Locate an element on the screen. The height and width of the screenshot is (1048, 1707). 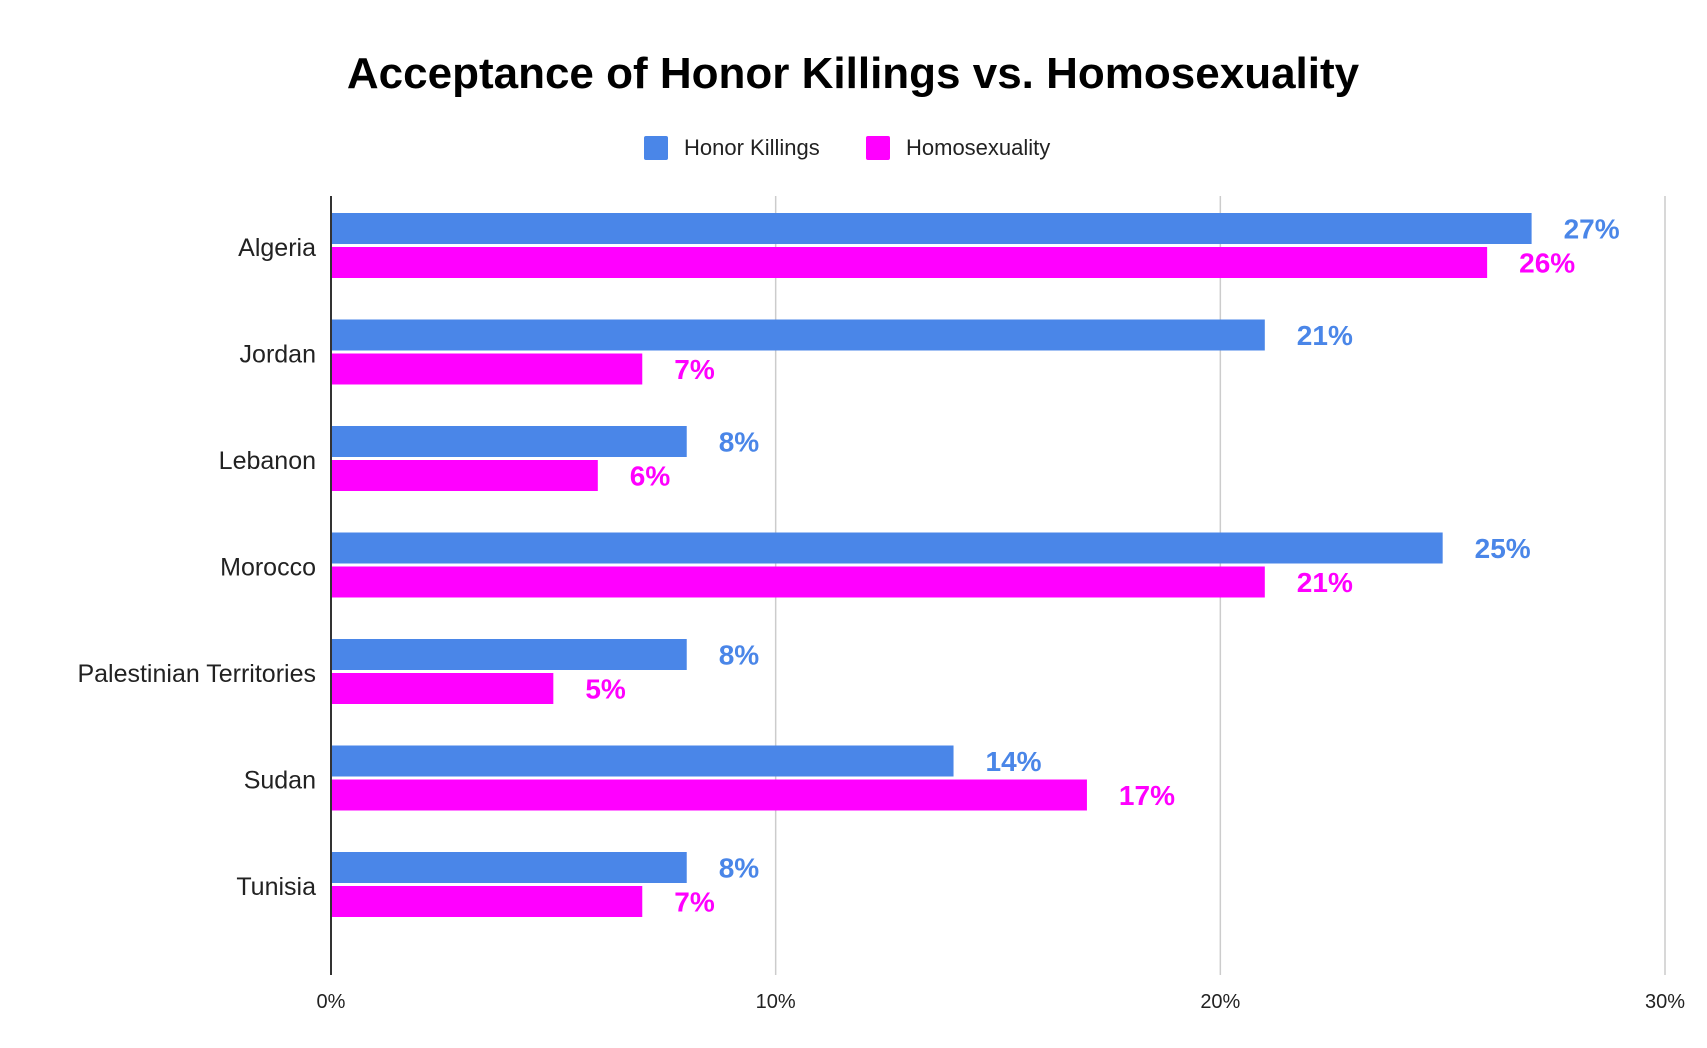
bar-homosexuality-jordan is located at coordinates (487, 369).